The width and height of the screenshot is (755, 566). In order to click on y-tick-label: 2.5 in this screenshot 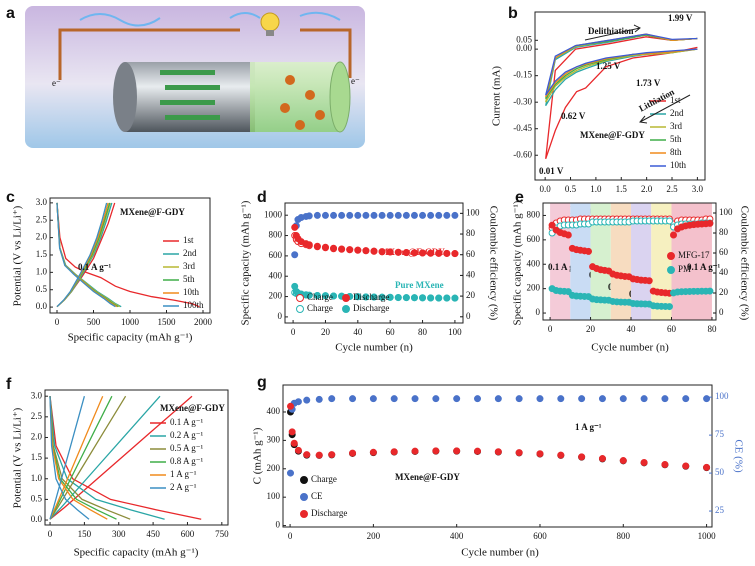, I will do `click(37, 416)`.